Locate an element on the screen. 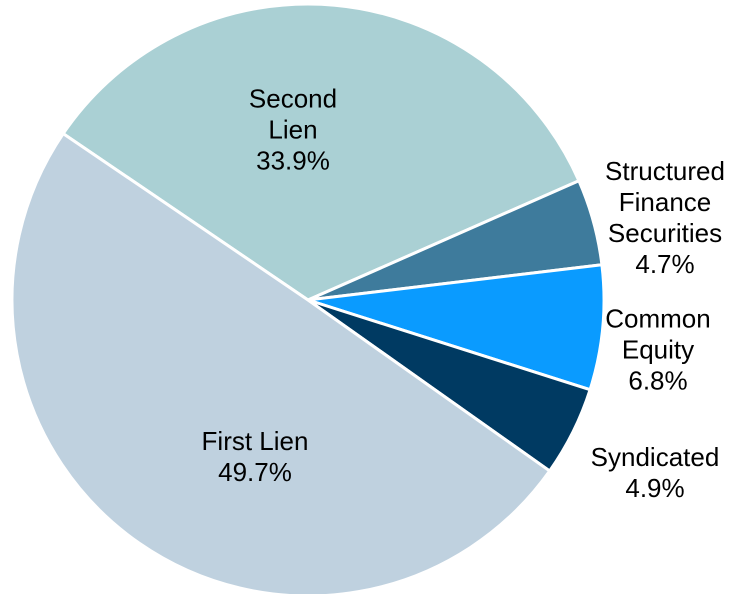 This screenshot has height=594, width=751. category-name: First Lien is located at coordinates (255, 441).